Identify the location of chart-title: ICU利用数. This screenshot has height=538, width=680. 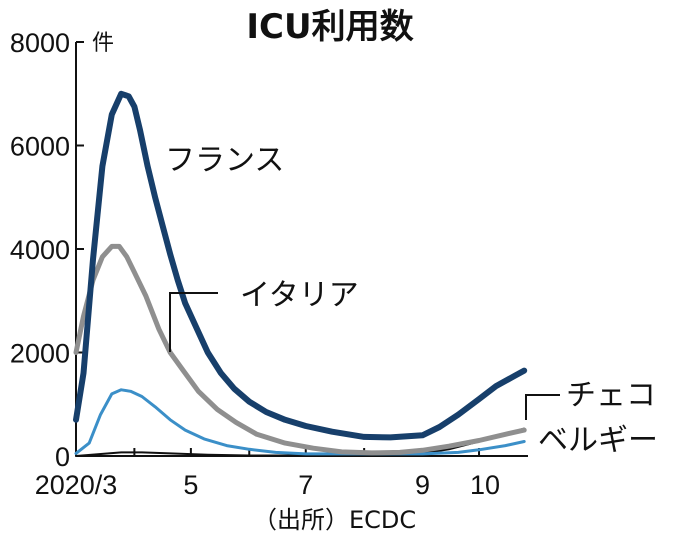
(329, 27).